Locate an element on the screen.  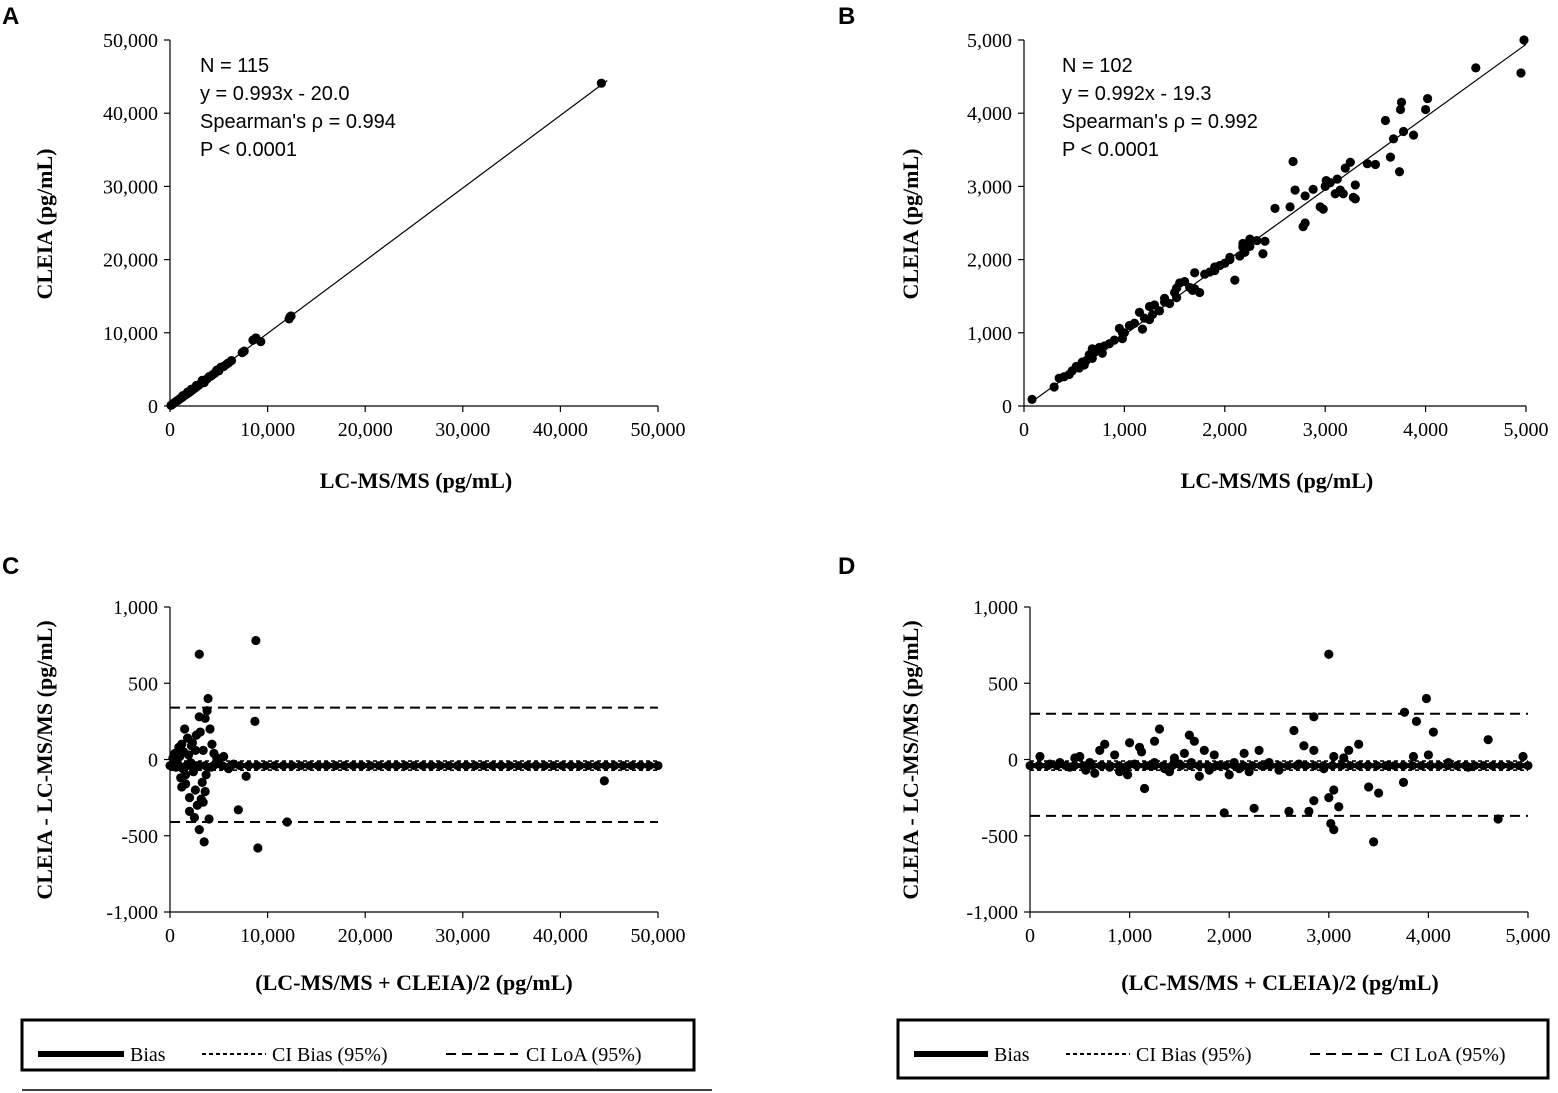
x-tick-label: 10,000 is located at coordinates (267, 430).